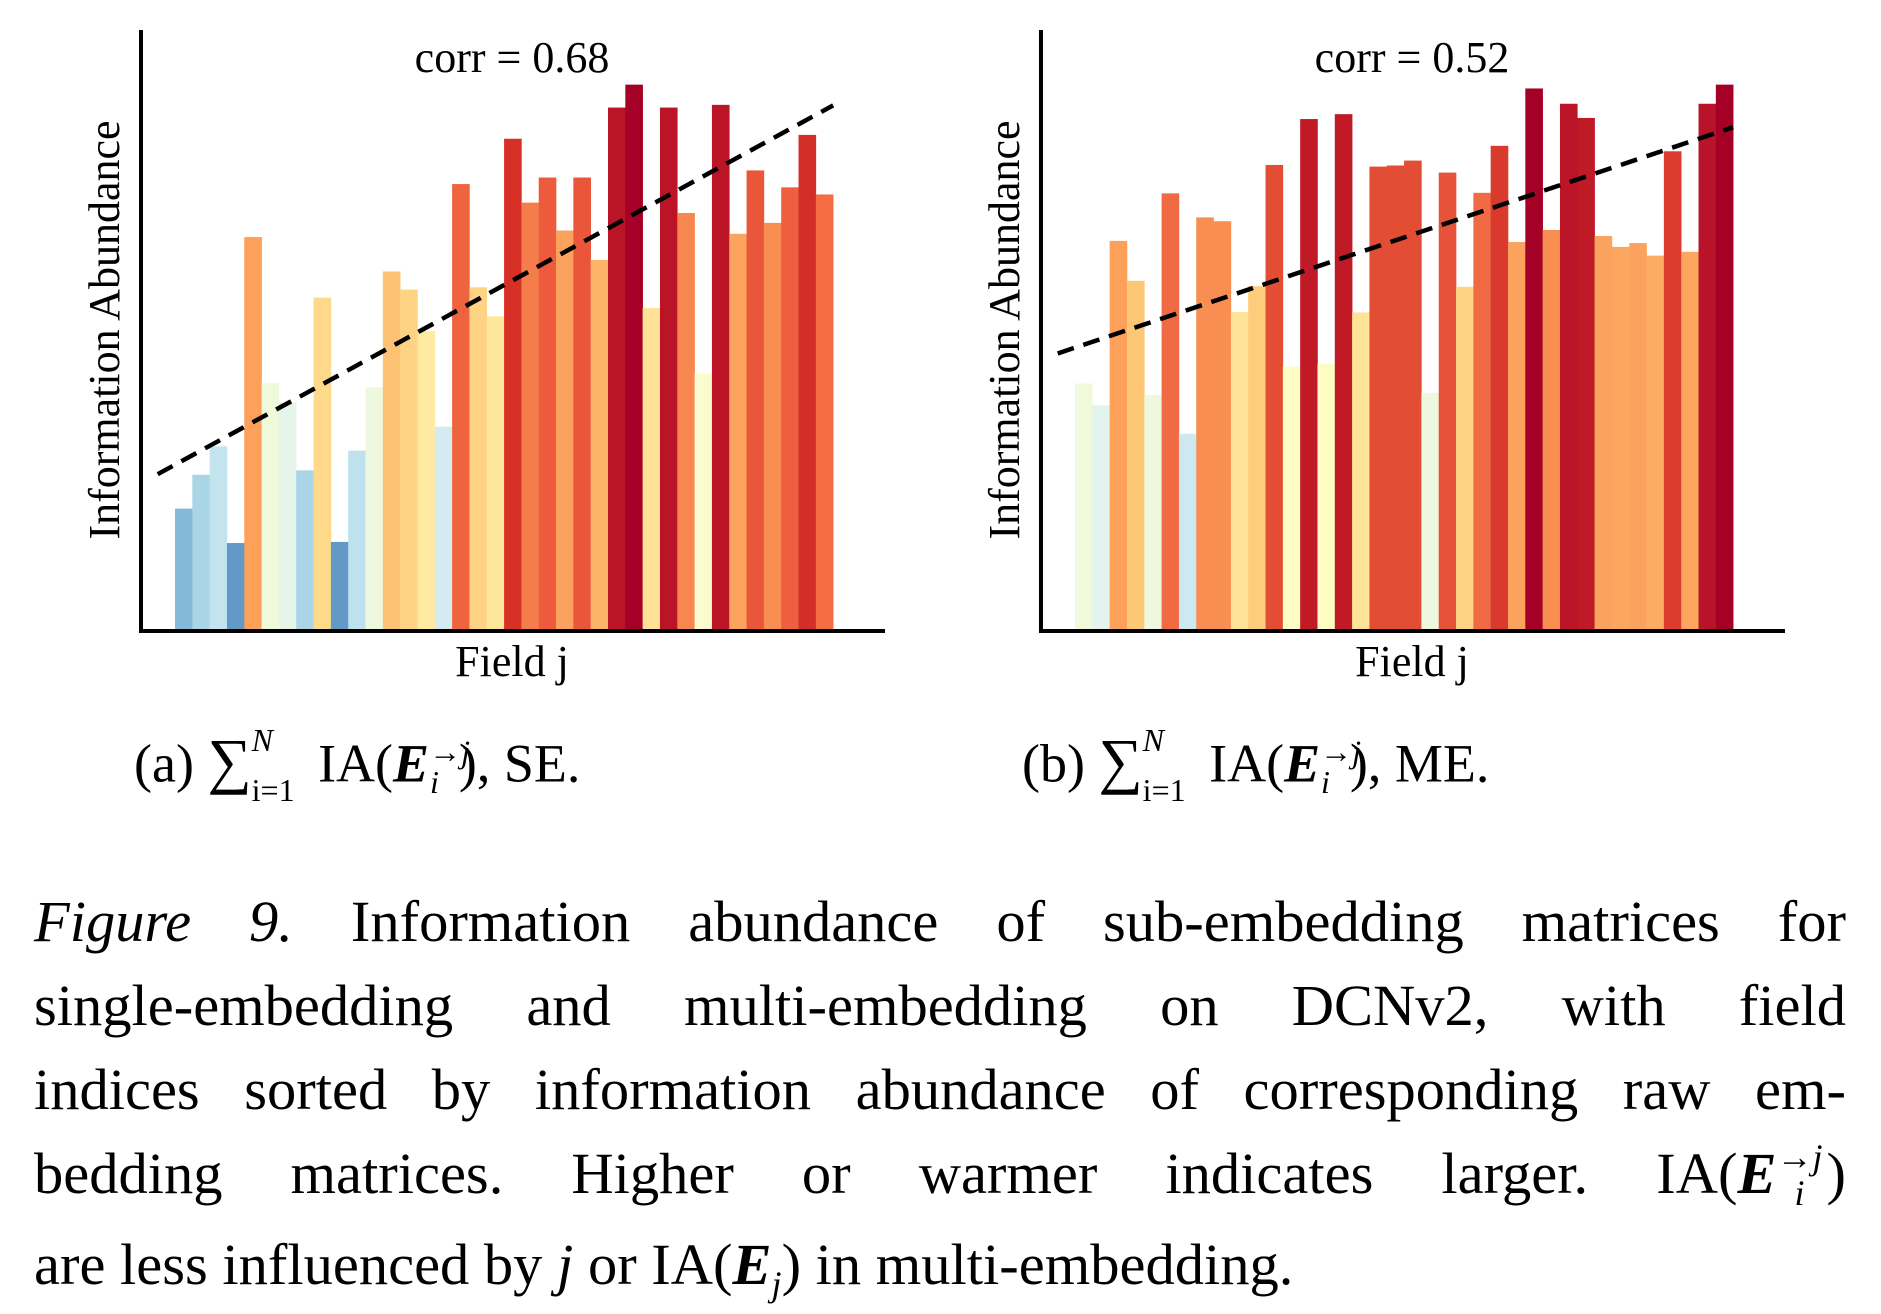  Describe the element at coordinates (752, 1264) in the screenshot. I see `caption-var-5: E` at that location.